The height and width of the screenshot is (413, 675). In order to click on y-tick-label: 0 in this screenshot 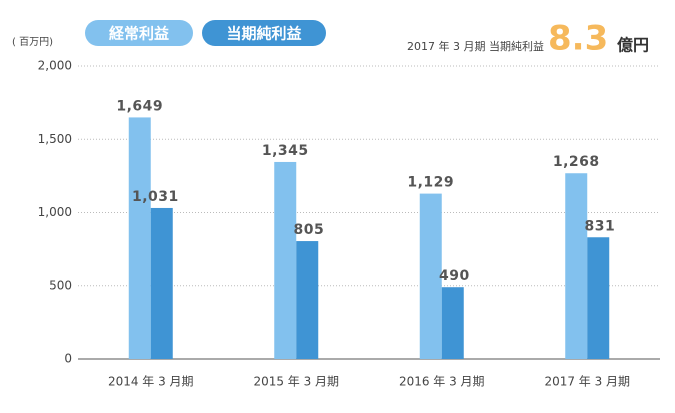, I will do `click(68, 359)`.